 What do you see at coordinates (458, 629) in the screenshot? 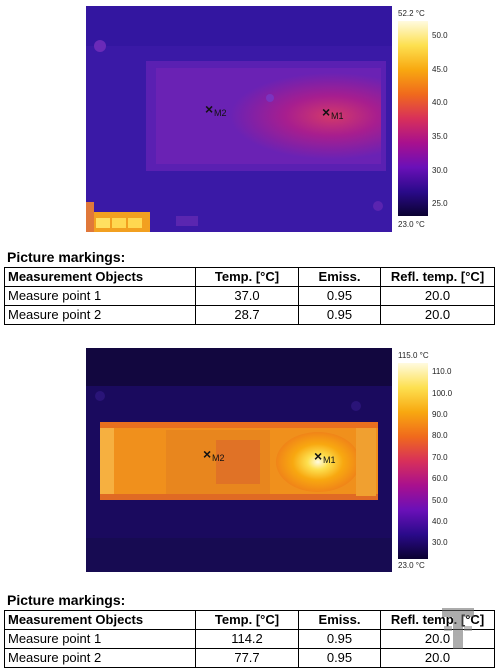
I see `tweaktown-logo-icon` at bounding box center [458, 629].